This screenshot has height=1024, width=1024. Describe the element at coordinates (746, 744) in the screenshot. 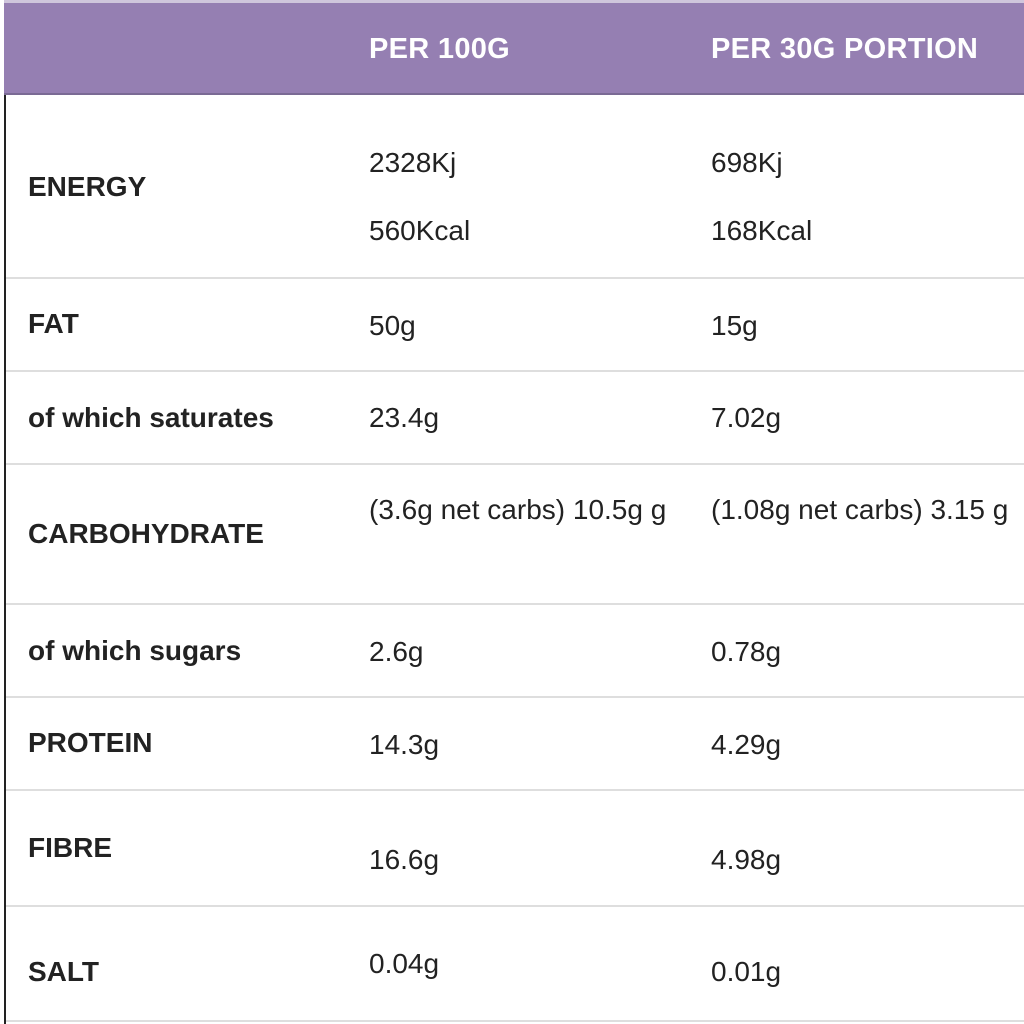

I see `protein-per-30g: 4.29g` at that location.